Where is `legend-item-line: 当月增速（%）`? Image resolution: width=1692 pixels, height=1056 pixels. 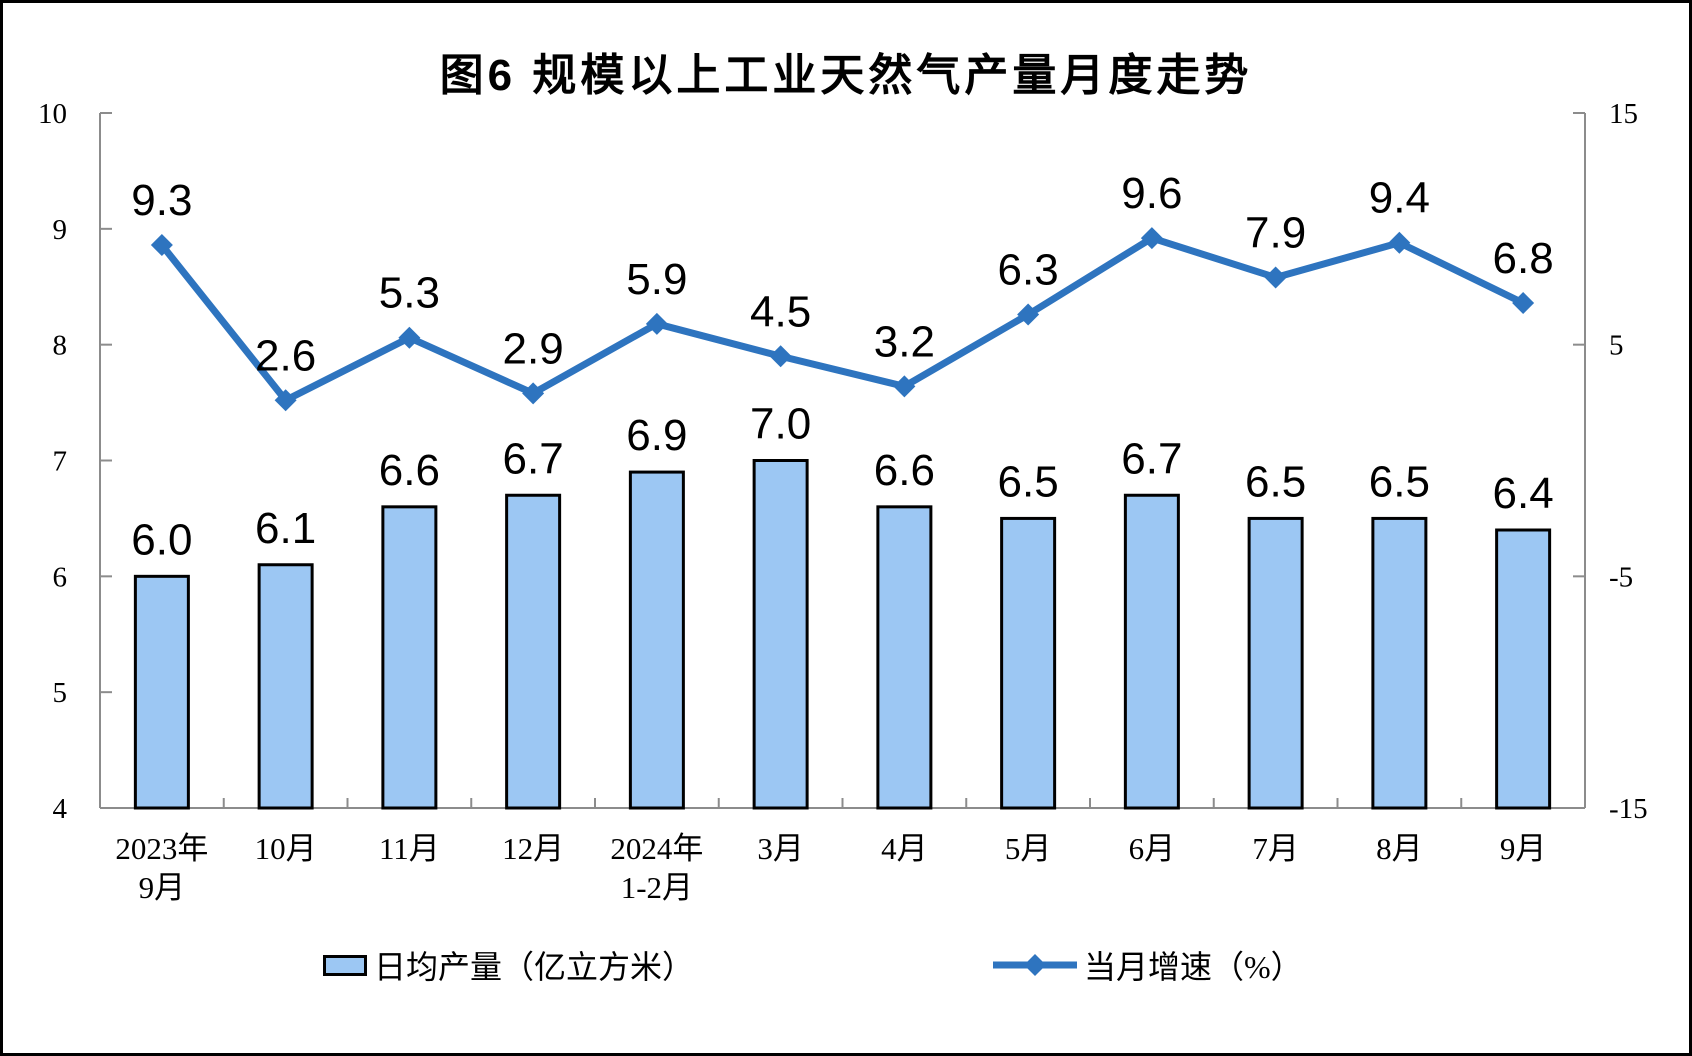 legend-item-line: 当月增速（%） is located at coordinates (1148, 965).